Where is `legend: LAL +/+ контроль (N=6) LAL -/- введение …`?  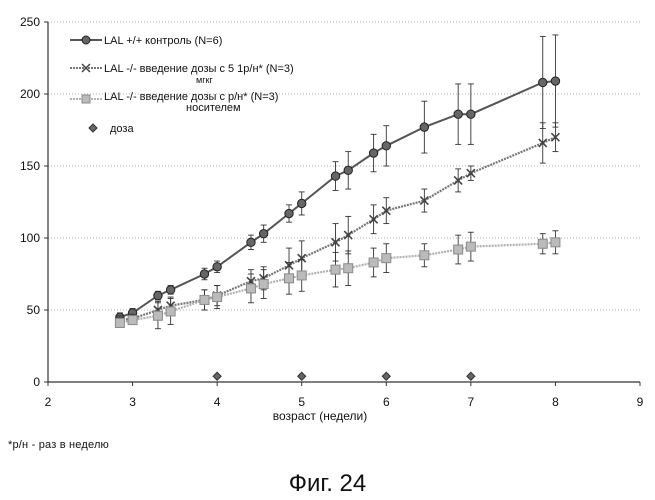
legend: LAL +/+ контроль (N=6) LAL -/- введение … is located at coordinates (182, 85).